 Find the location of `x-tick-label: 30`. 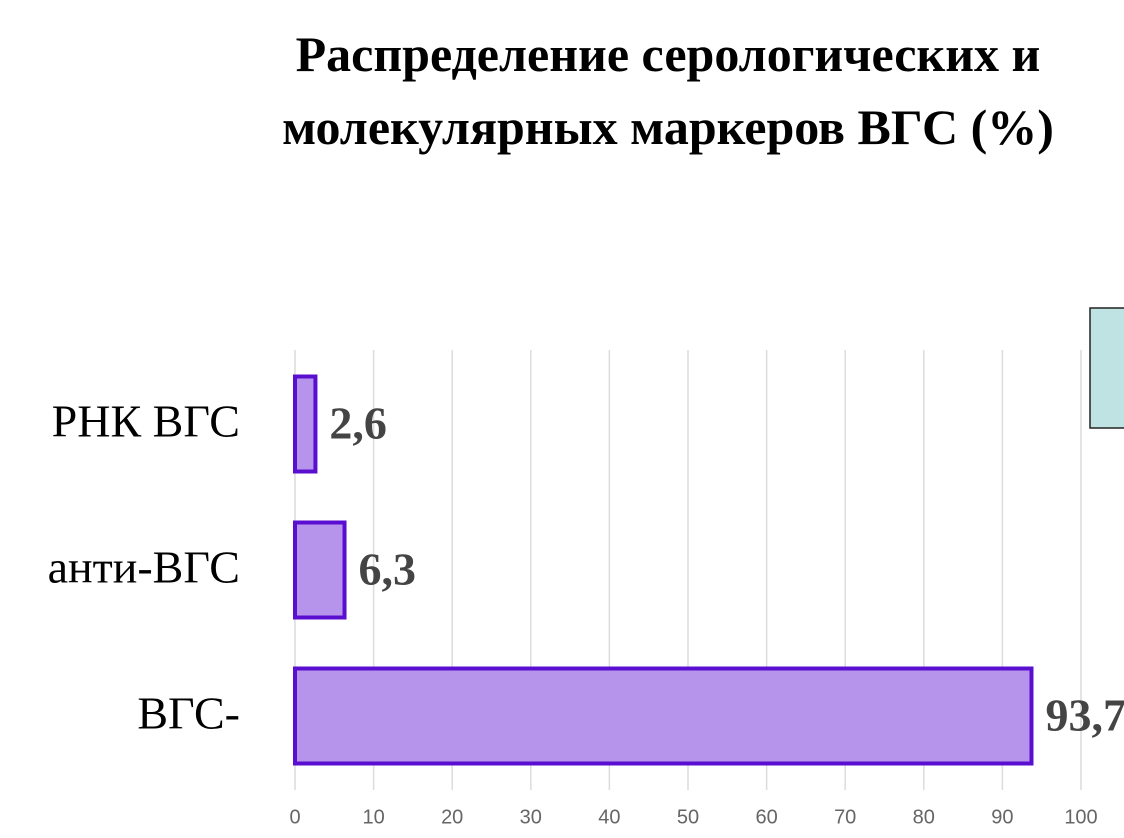

x-tick-label: 30 is located at coordinates (531, 817).